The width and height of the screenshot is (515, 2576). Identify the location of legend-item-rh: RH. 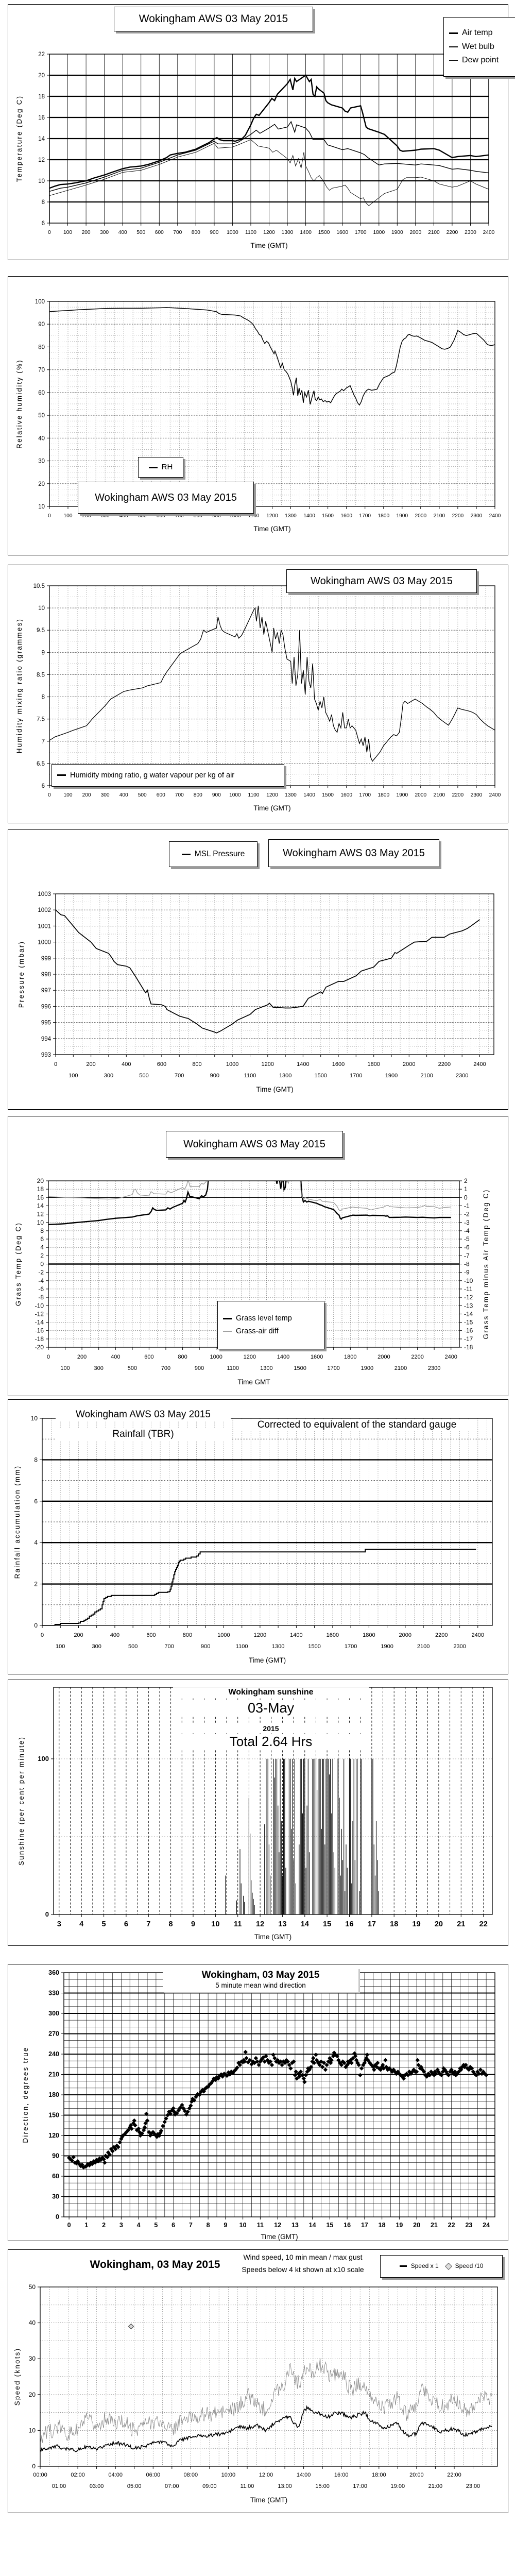
(161, 467).